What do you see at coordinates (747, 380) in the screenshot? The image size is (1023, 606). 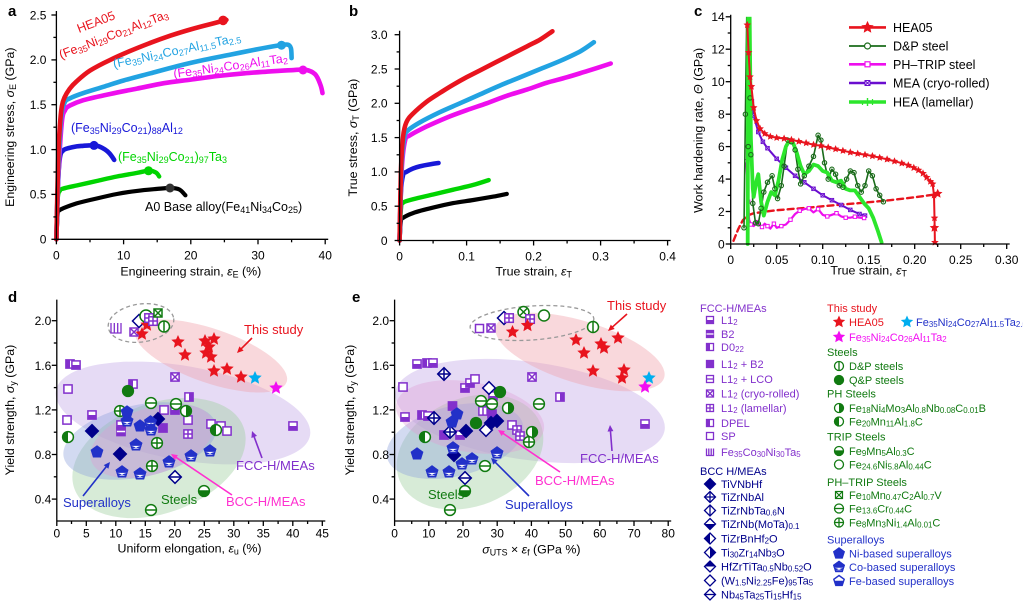 I see `svg-text: L12 + LCO` at bounding box center [747, 380].